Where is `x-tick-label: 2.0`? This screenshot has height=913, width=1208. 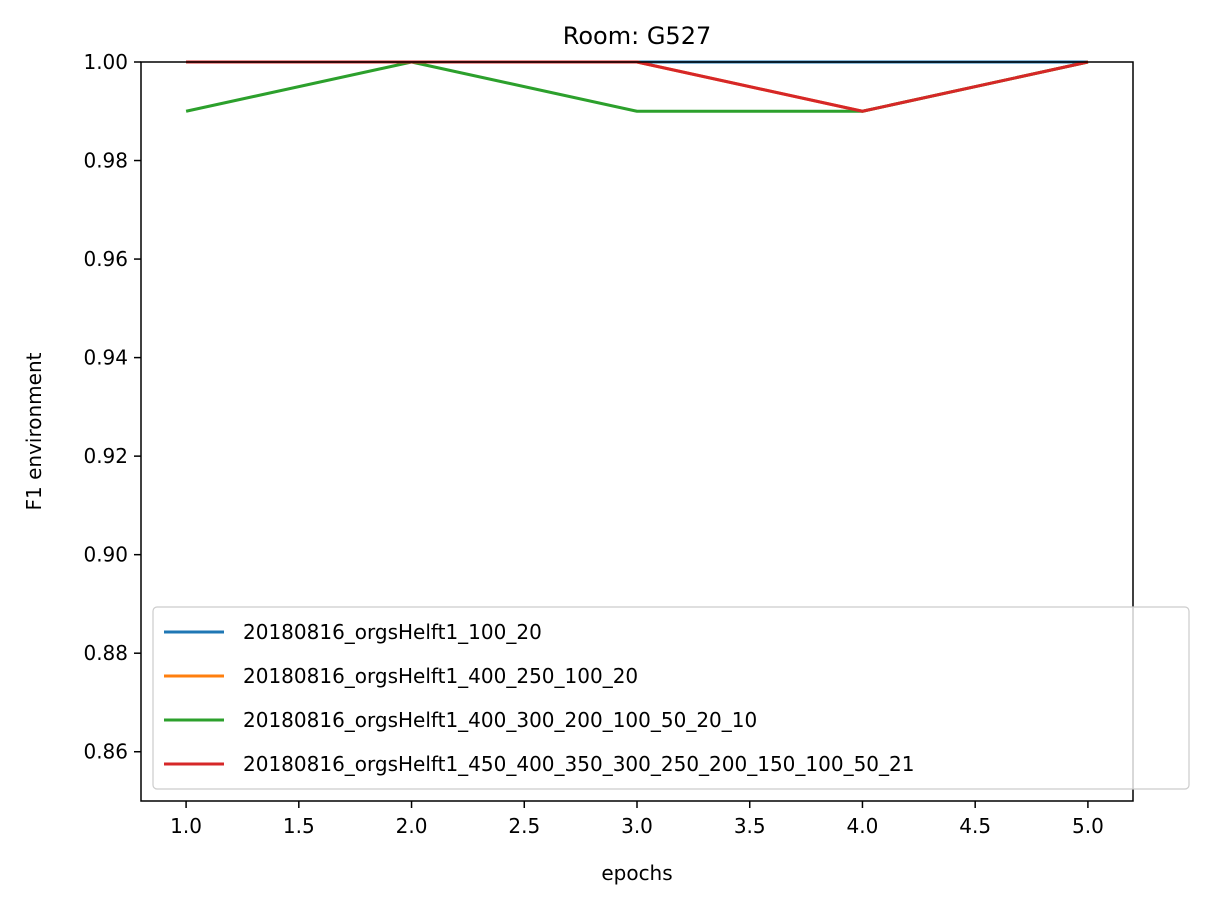 x-tick-label: 2.0 is located at coordinates (412, 826).